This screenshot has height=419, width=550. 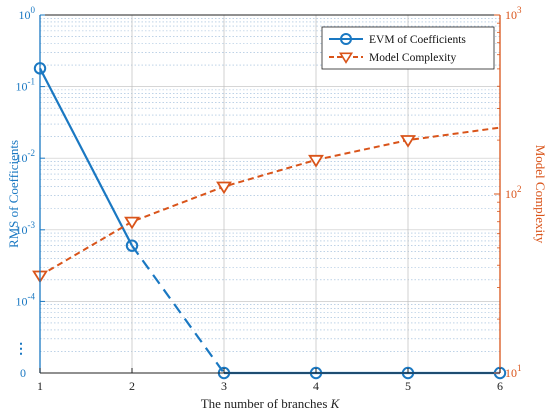 I want to click on y-right-tick-label: 10³, so click(x=513, y=13).